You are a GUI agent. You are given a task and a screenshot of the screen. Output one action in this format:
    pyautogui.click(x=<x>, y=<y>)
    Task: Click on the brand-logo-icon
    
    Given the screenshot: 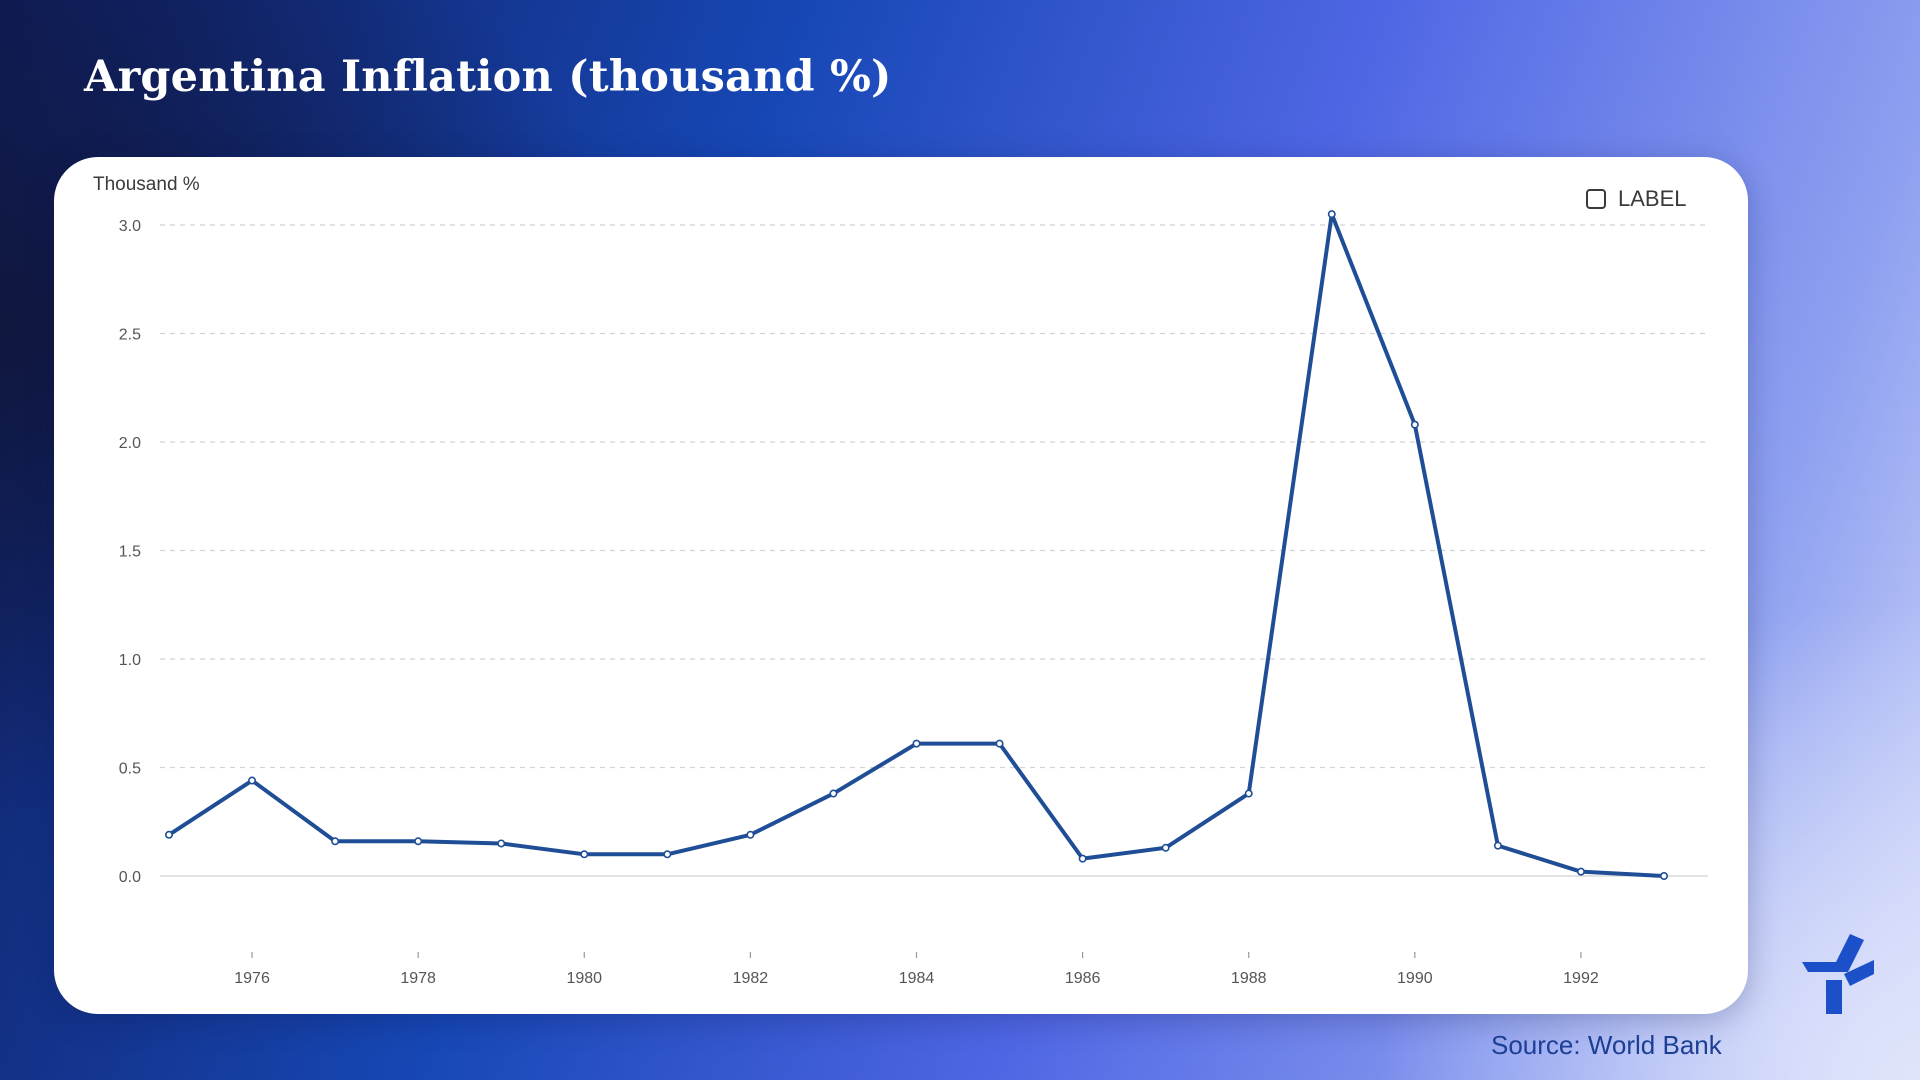 What is the action you would take?
    pyautogui.click(x=1838, y=974)
    